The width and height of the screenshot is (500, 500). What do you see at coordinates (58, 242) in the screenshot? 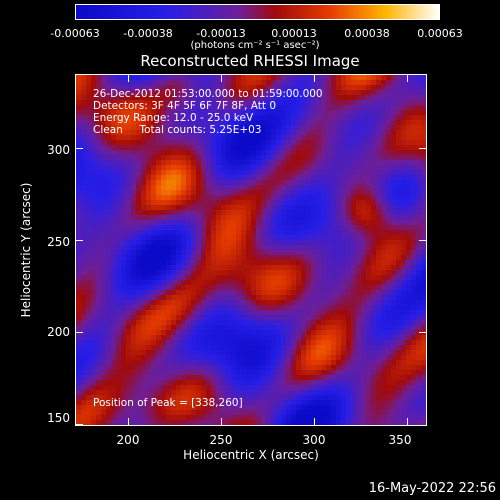
I see `y-tick-label: 250` at bounding box center [58, 242].